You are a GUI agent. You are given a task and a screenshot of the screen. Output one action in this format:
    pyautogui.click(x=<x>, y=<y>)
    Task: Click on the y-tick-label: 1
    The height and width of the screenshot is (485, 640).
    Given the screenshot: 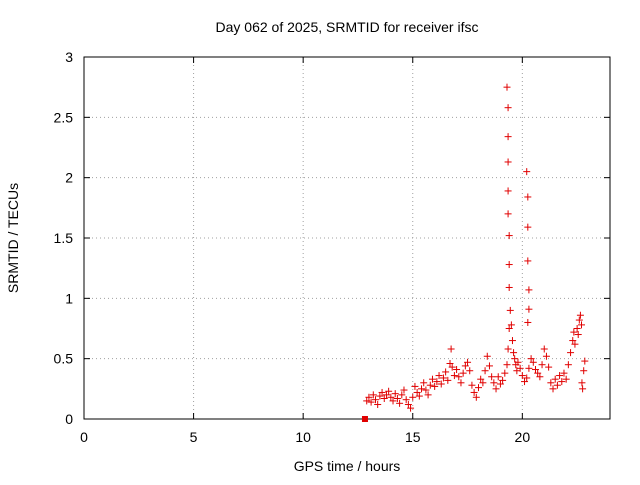 What is the action you would take?
    pyautogui.click(x=69, y=298)
    